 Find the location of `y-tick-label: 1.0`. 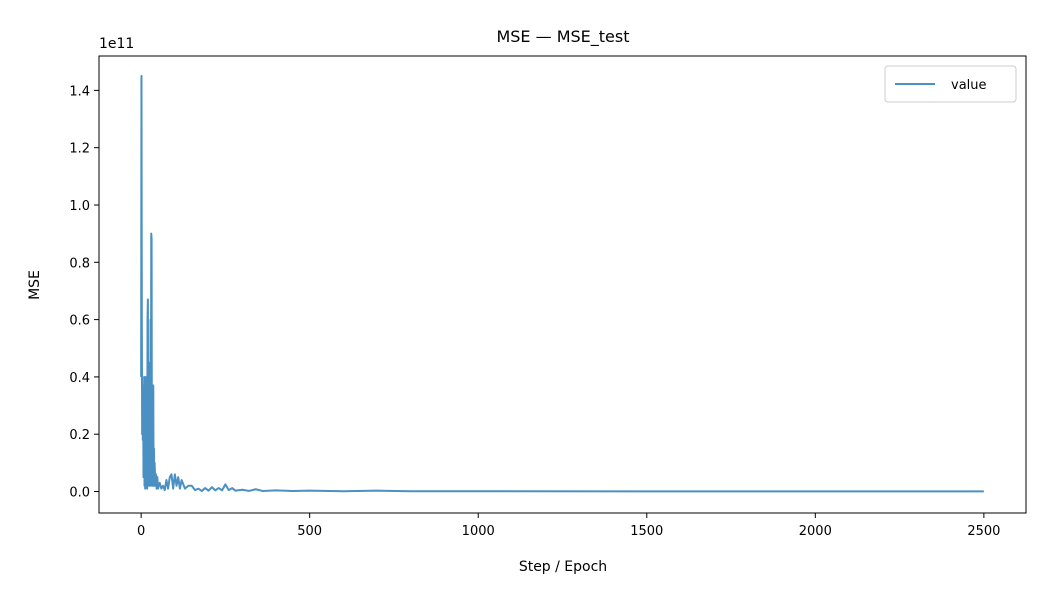

y-tick-label: 1.0 is located at coordinates (79, 206).